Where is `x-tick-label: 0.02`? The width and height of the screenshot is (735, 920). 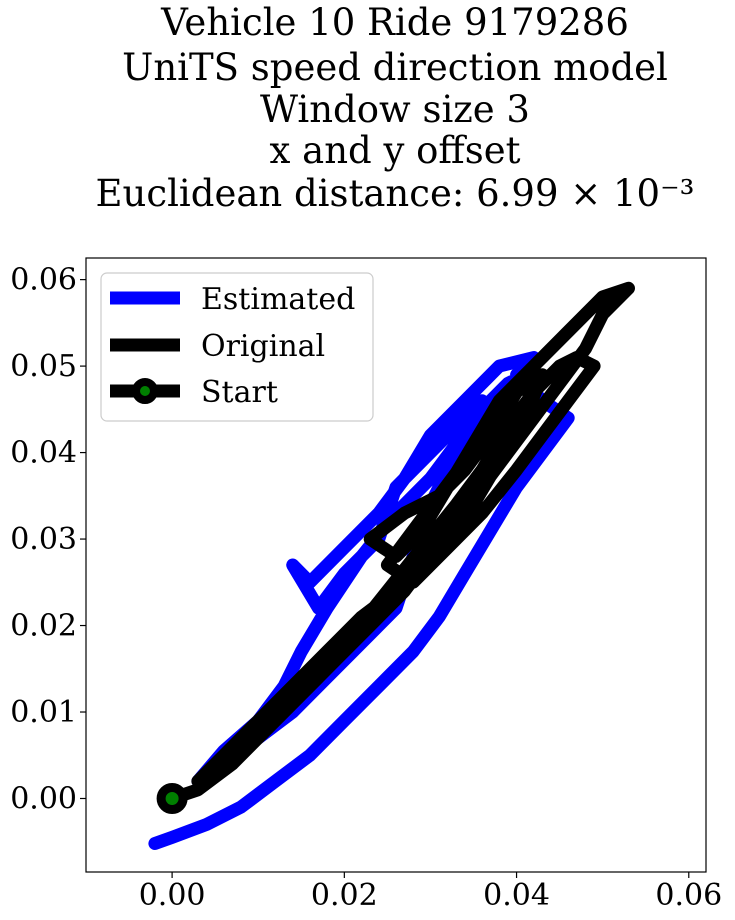
x-tick-label: 0.02 is located at coordinates (344, 895).